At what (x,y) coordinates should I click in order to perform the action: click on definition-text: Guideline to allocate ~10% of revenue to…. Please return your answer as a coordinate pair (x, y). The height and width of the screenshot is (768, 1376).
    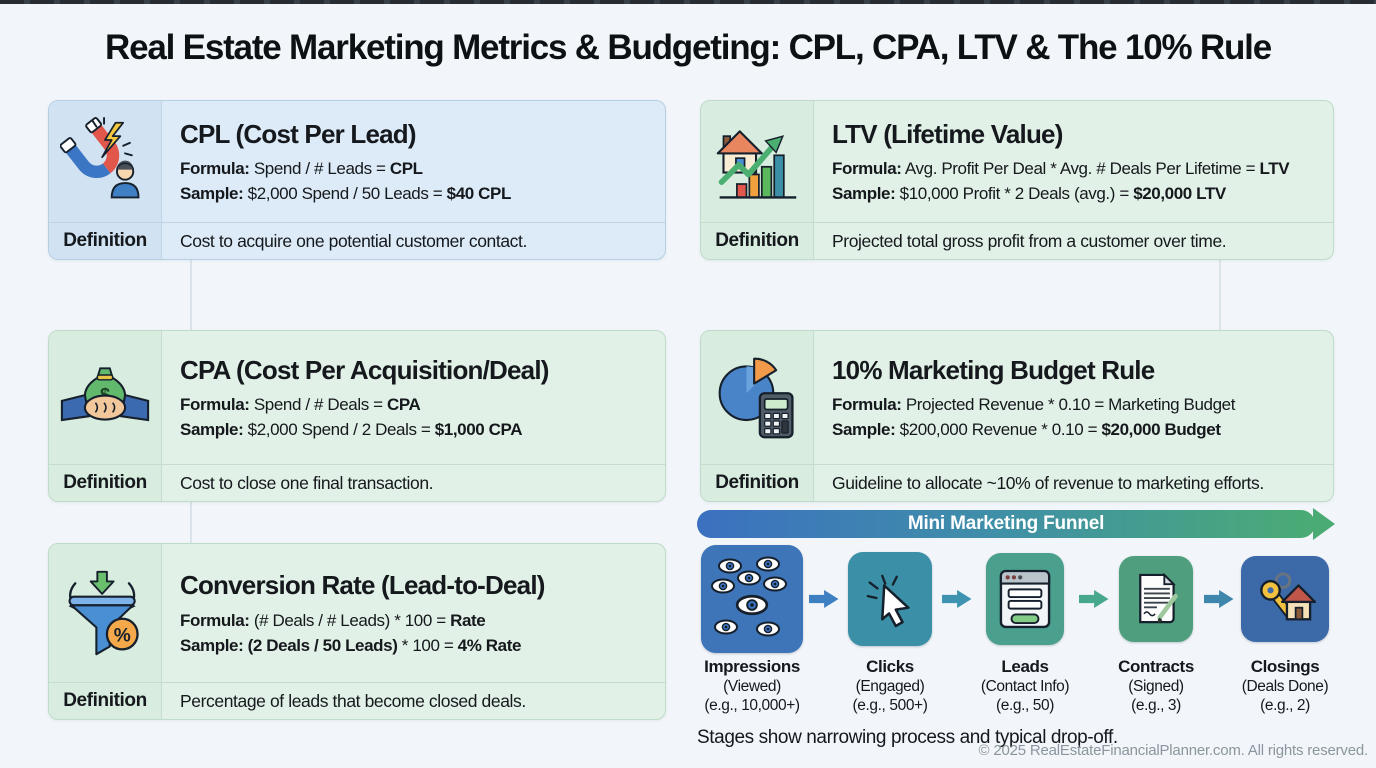
    Looking at the image, I should click on (1048, 482).